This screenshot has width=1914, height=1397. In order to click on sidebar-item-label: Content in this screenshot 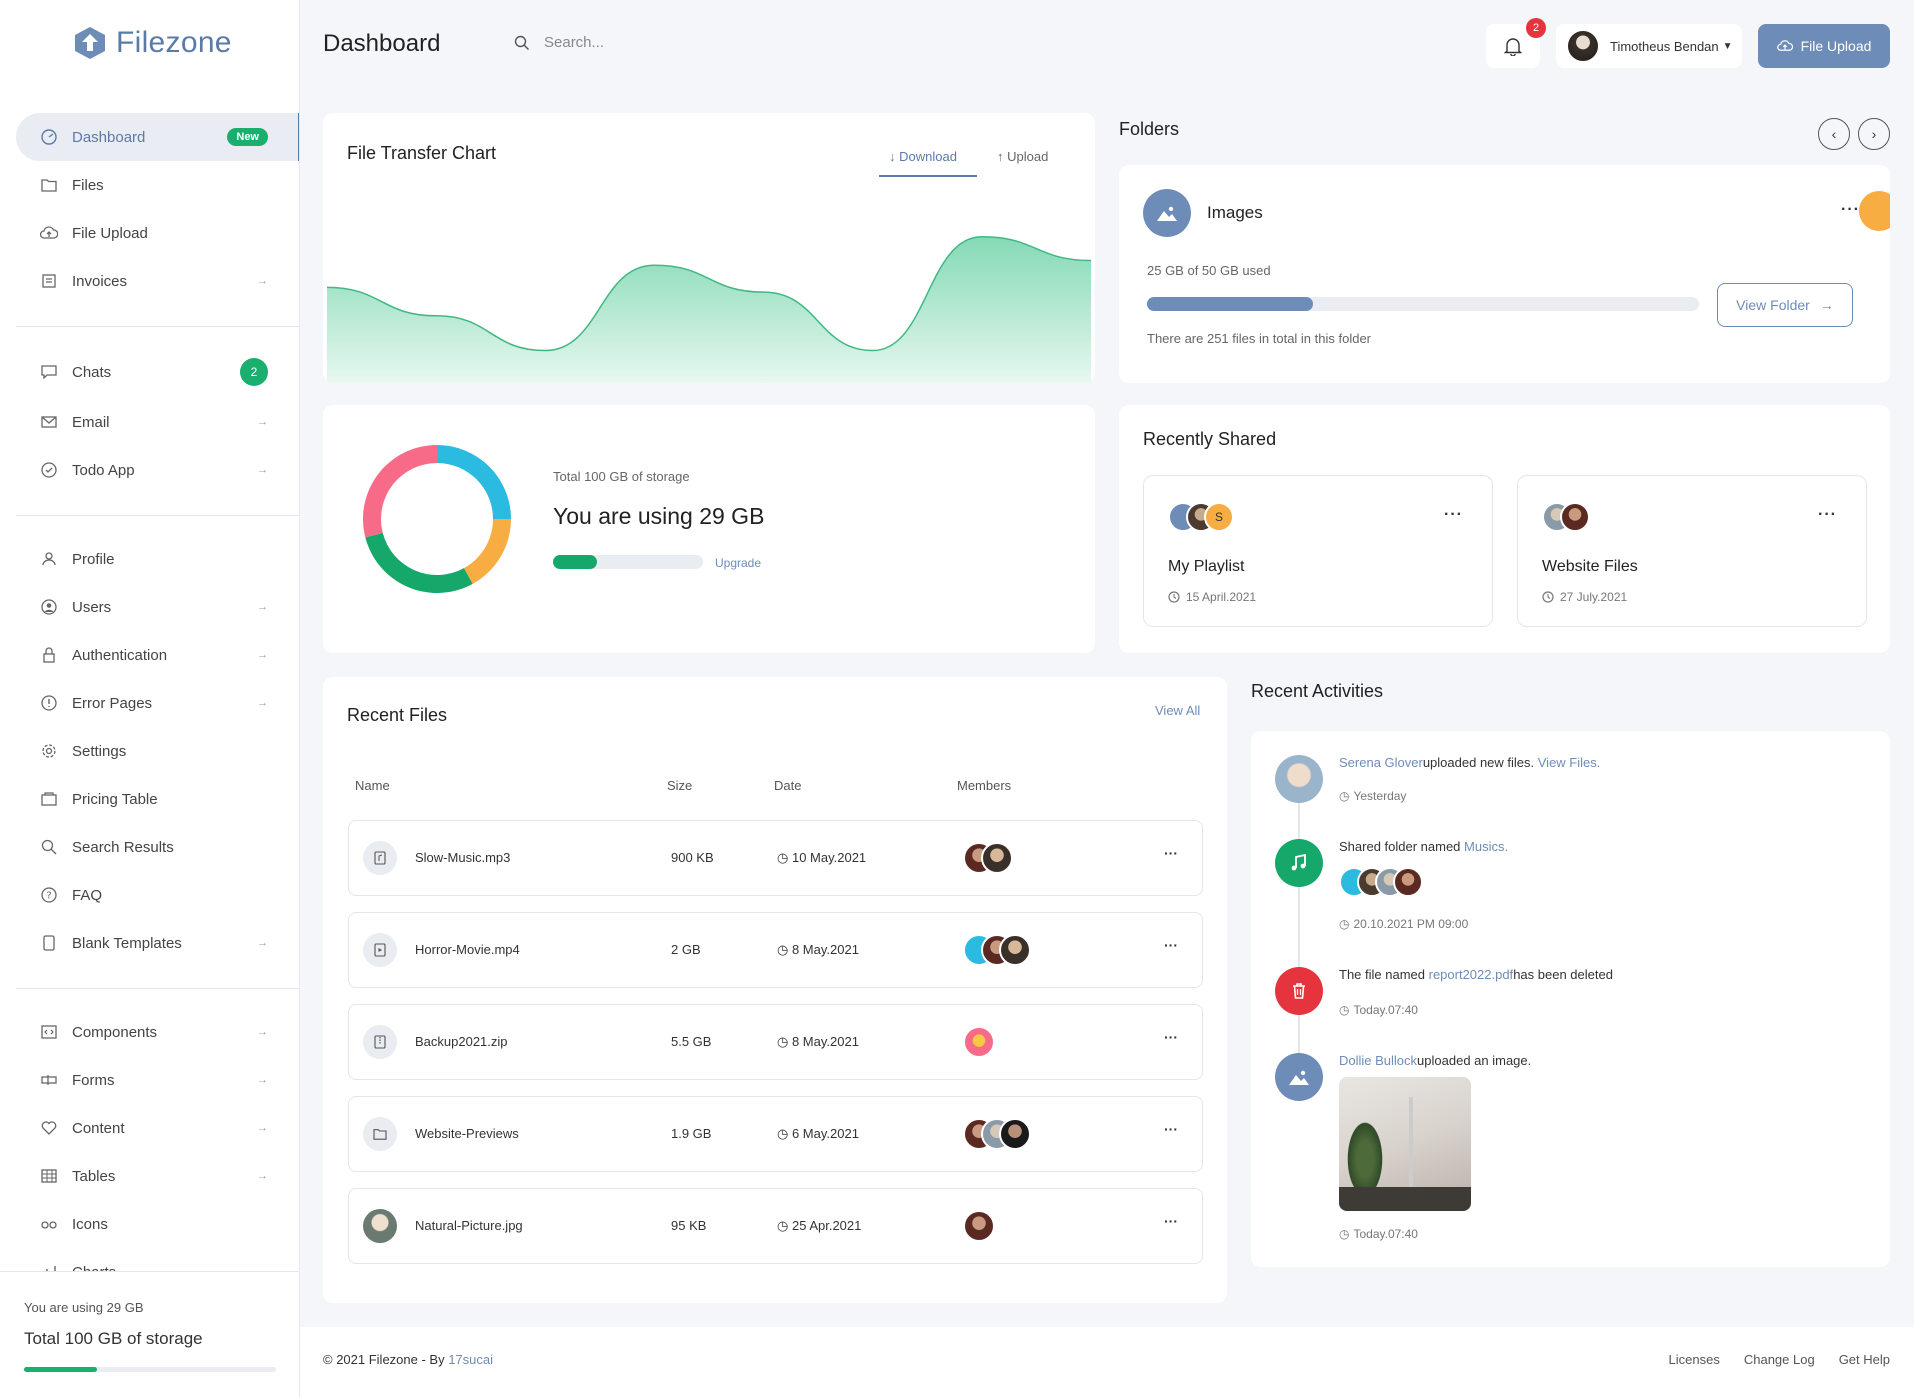, I will do `click(98, 1128)`.